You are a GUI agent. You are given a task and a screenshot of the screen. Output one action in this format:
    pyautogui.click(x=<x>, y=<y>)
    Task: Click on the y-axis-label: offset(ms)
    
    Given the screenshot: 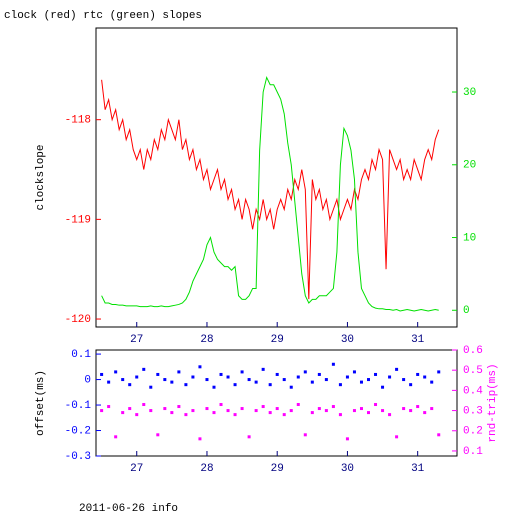 What is the action you would take?
    pyautogui.click(x=41, y=403)
    